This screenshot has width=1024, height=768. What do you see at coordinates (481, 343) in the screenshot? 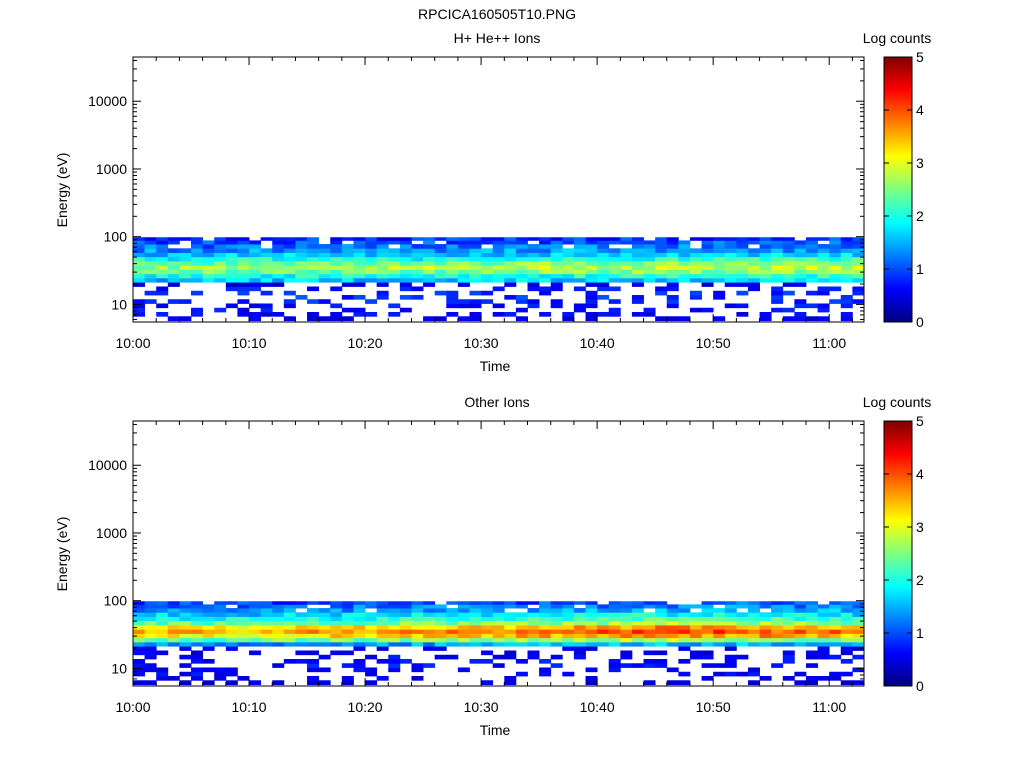
I see `x-tick-label: 10:30` at bounding box center [481, 343].